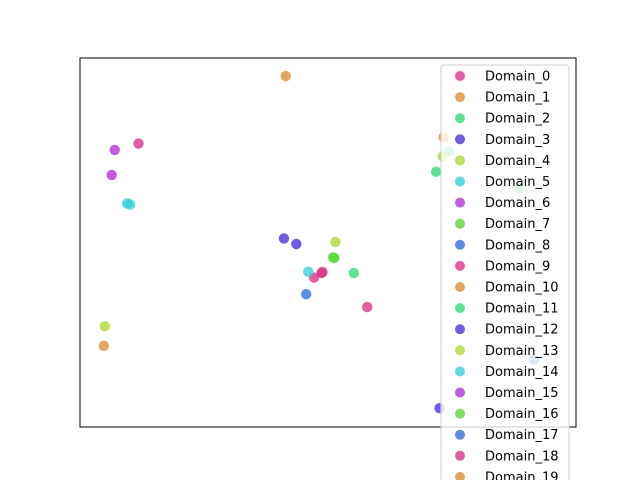  What do you see at coordinates (522, 288) in the screenshot?
I see `legend-label-domain-10: Domain_10` at bounding box center [522, 288].